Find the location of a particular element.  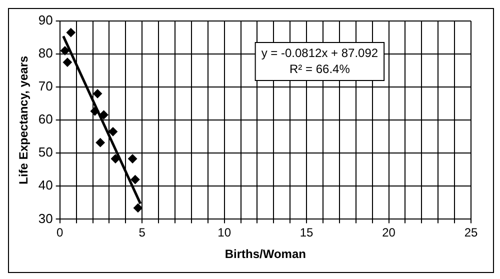

annotation: y = -0.0812x + 87.092 is located at coordinates (319, 53).